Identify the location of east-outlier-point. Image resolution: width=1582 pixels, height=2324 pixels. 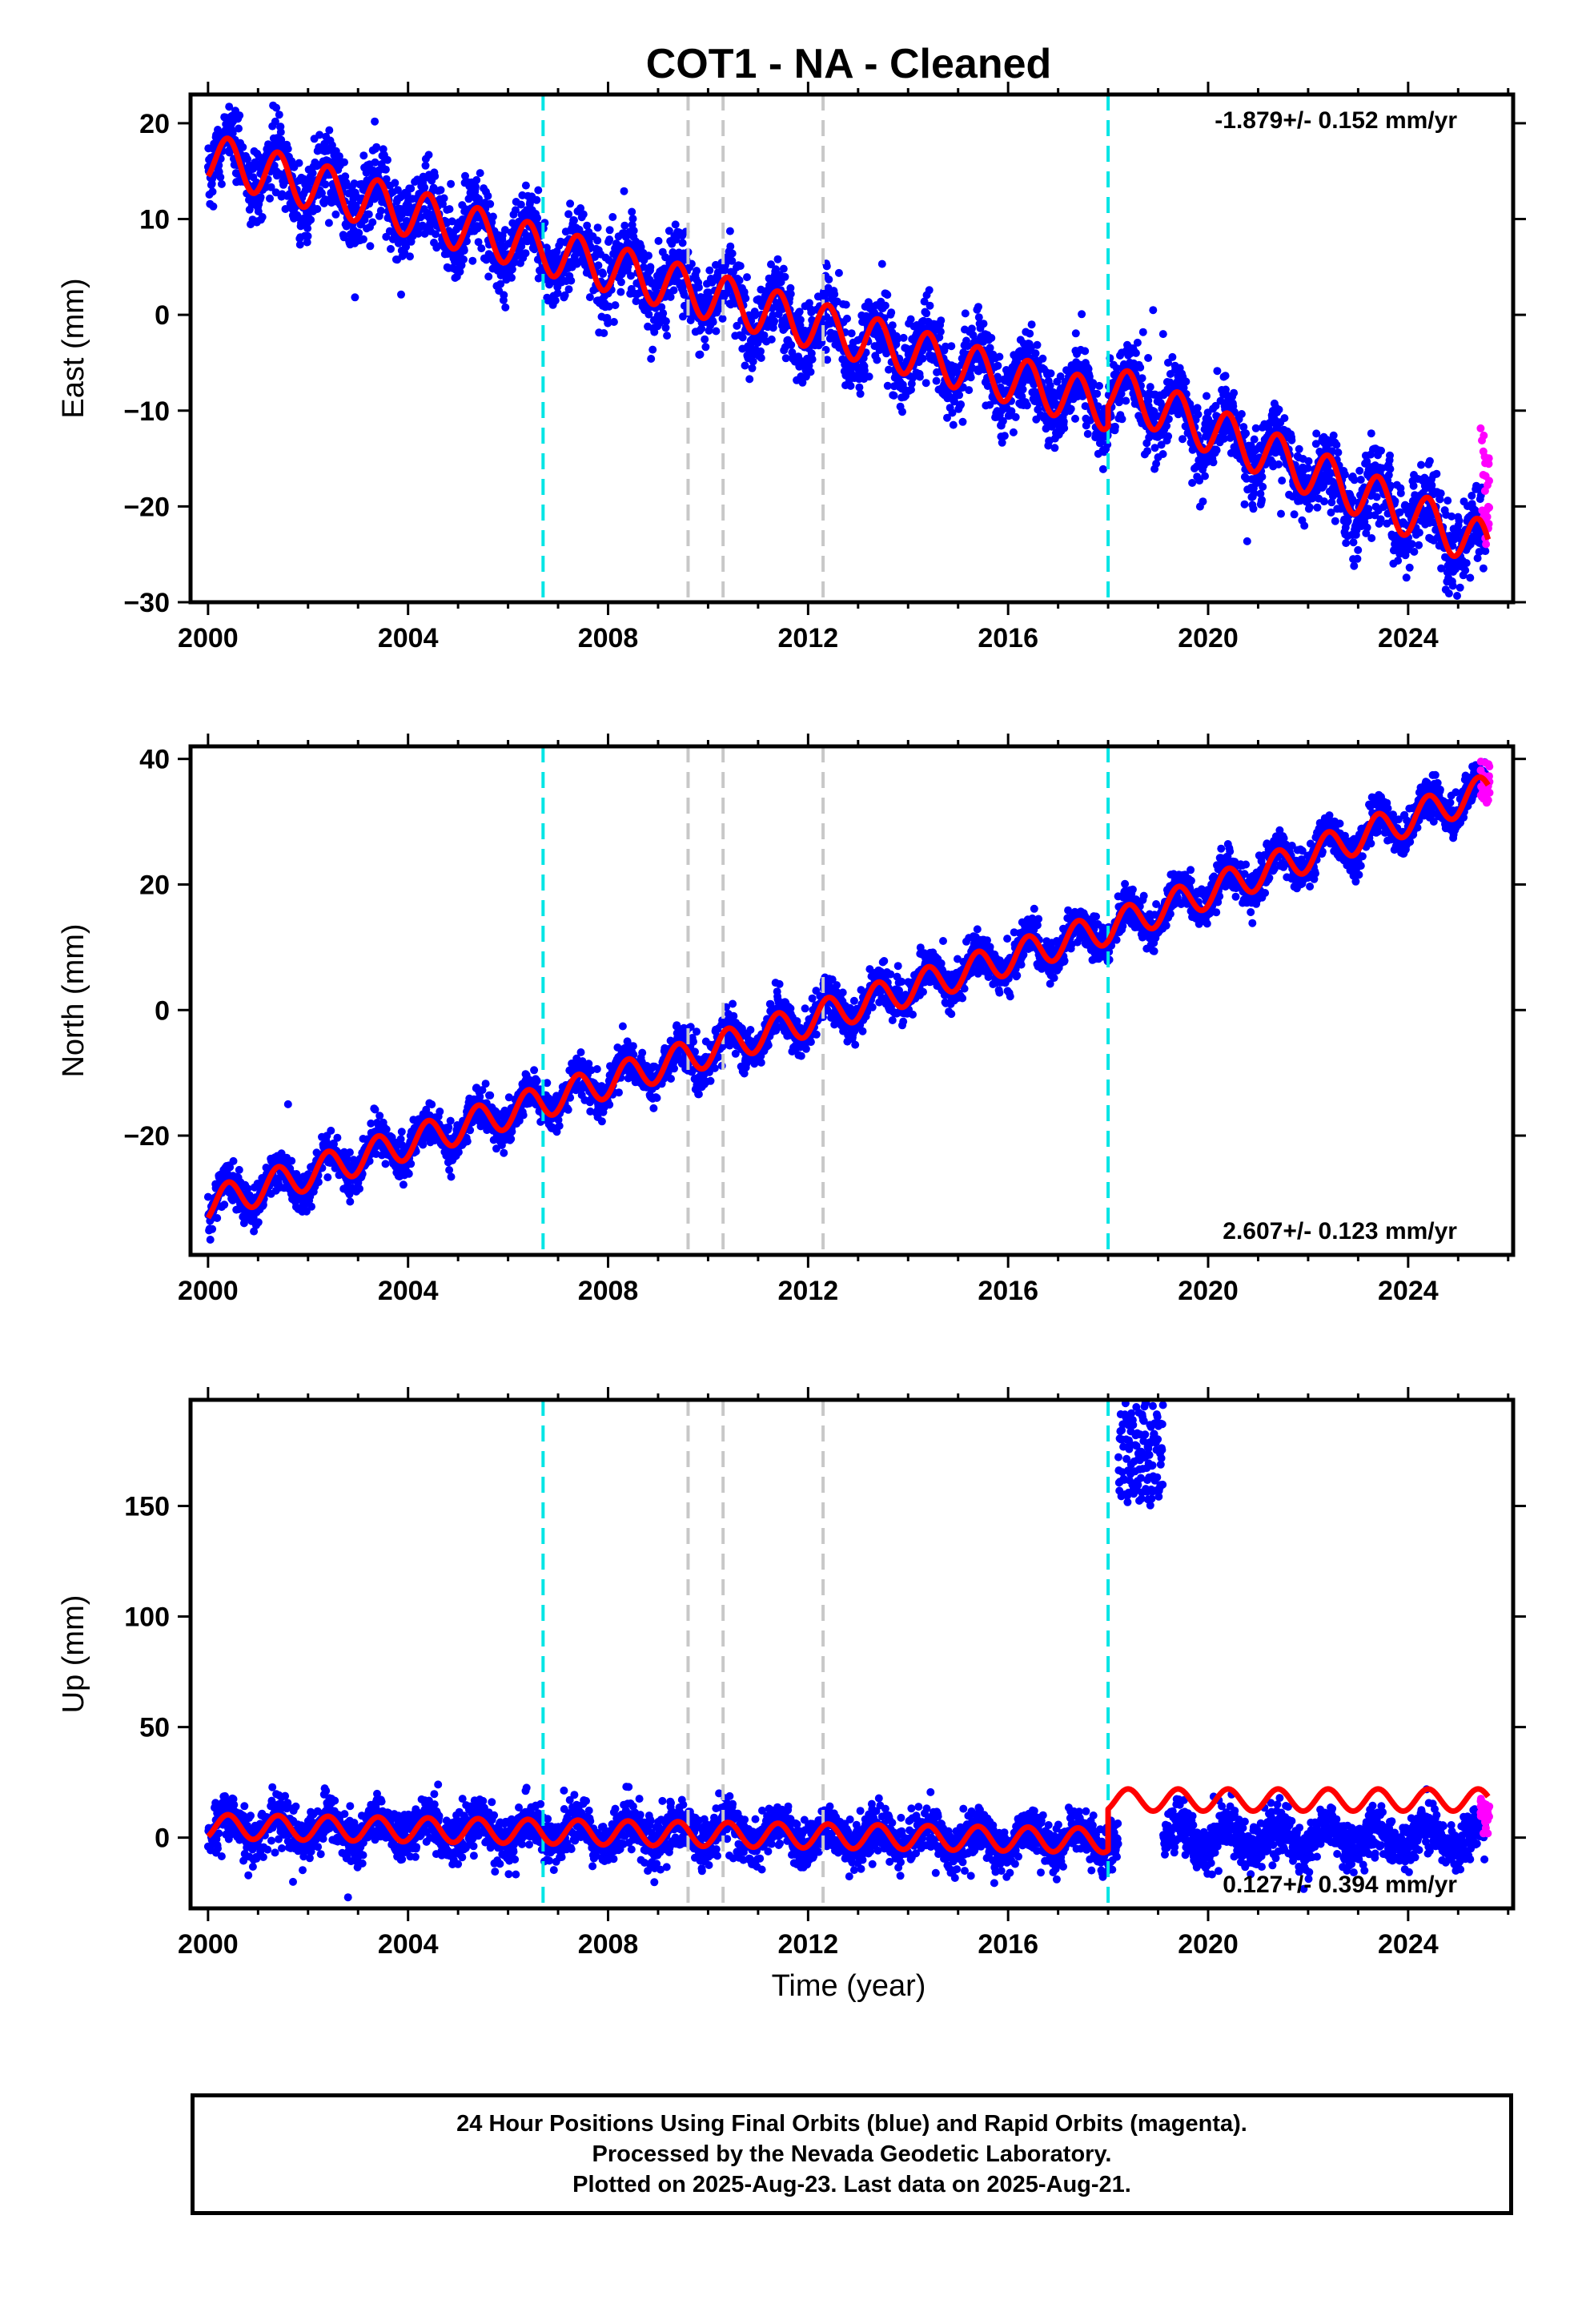
(1168, 362).